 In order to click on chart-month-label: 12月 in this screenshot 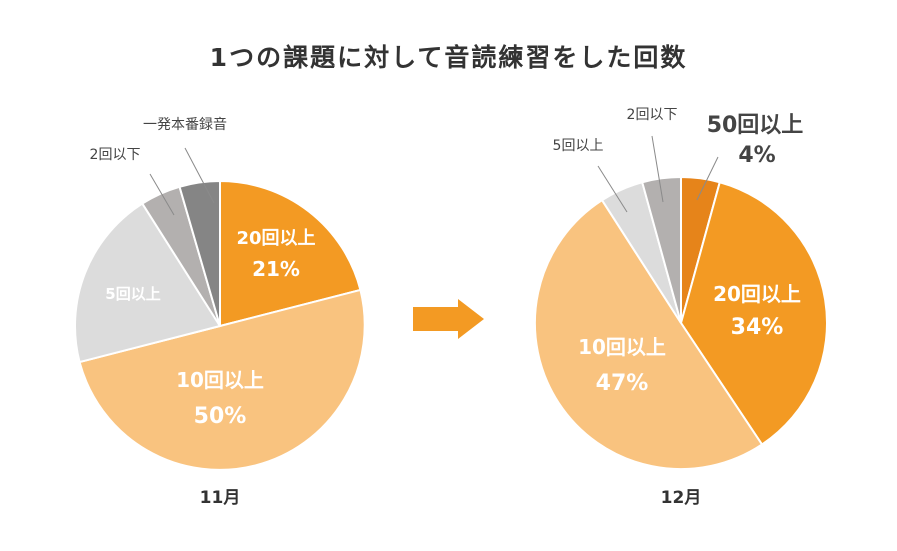, I will do `click(681, 498)`.